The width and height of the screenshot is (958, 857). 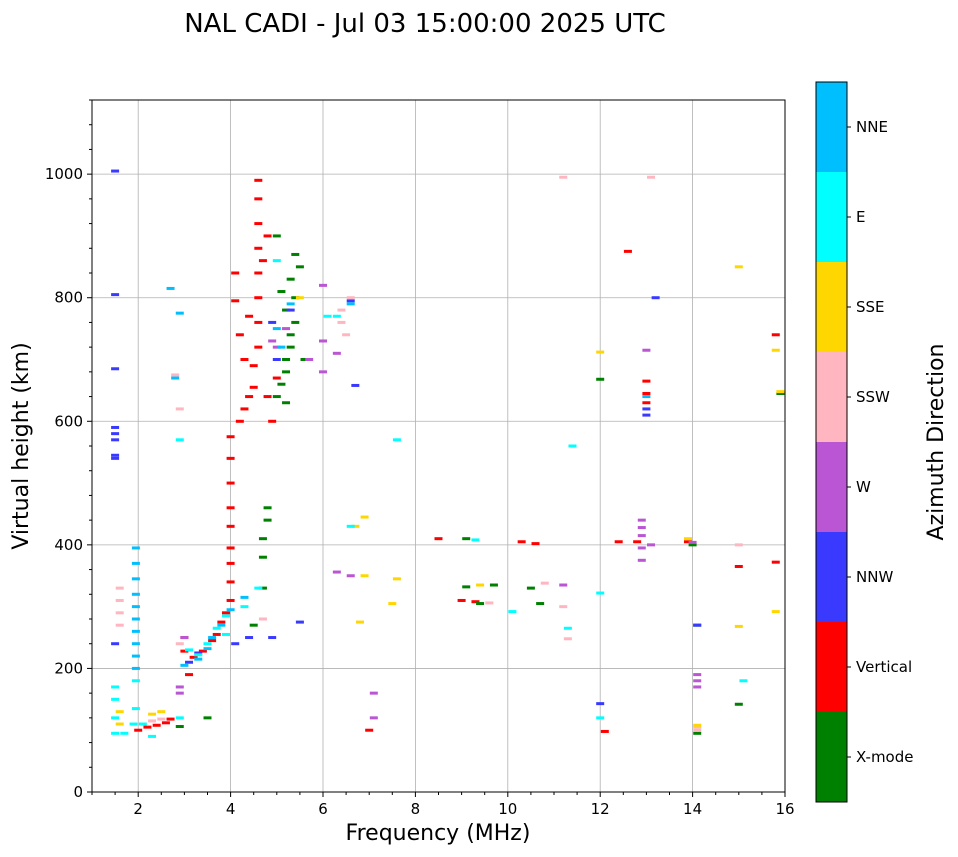 What do you see at coordinates (784, 809) in the screenshot?
I see `x-tick-label: 16` at bounding box center [784, 809].